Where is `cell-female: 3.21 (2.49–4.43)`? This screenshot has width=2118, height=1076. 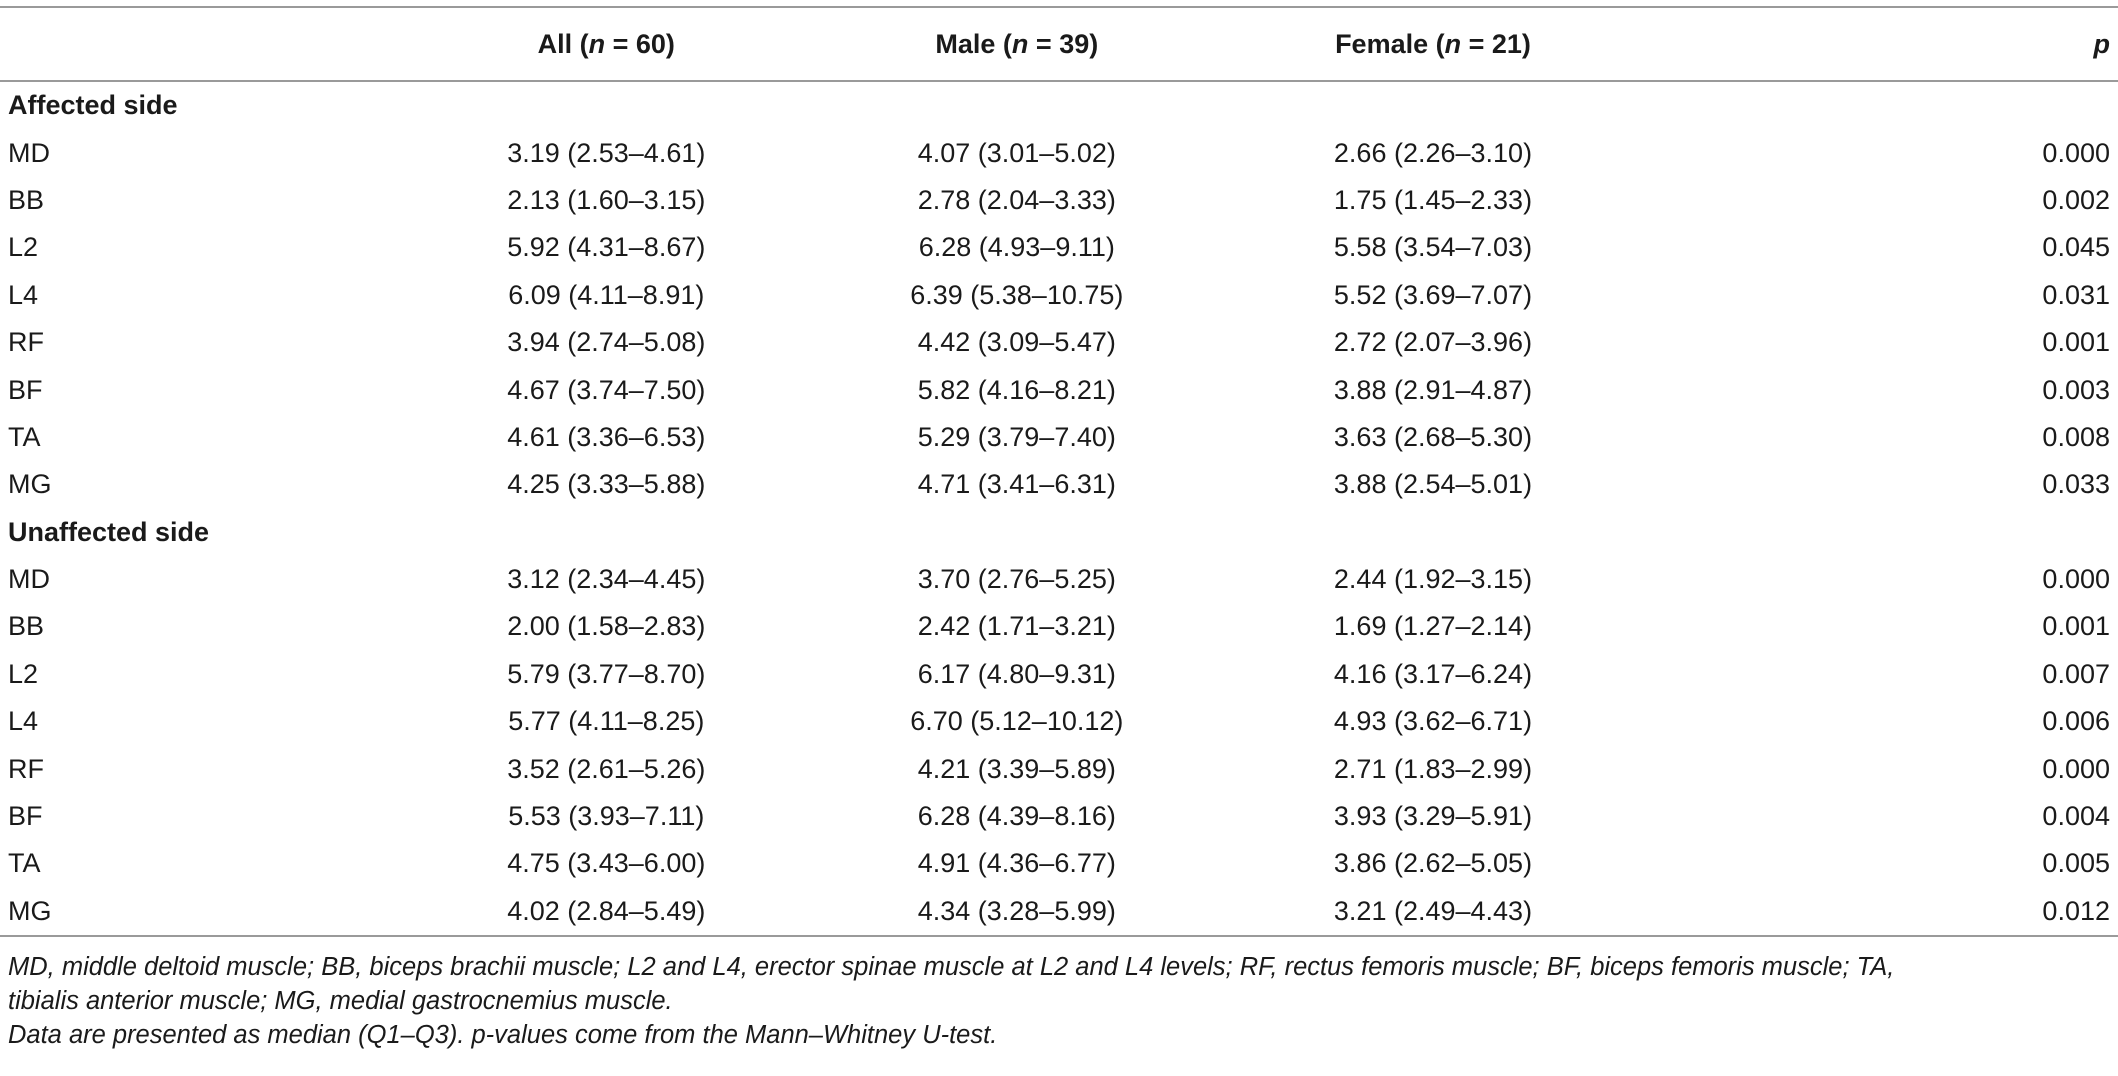 cell-female: 3.21 (2.49–4.43) is located at coordinates (1433, 912).